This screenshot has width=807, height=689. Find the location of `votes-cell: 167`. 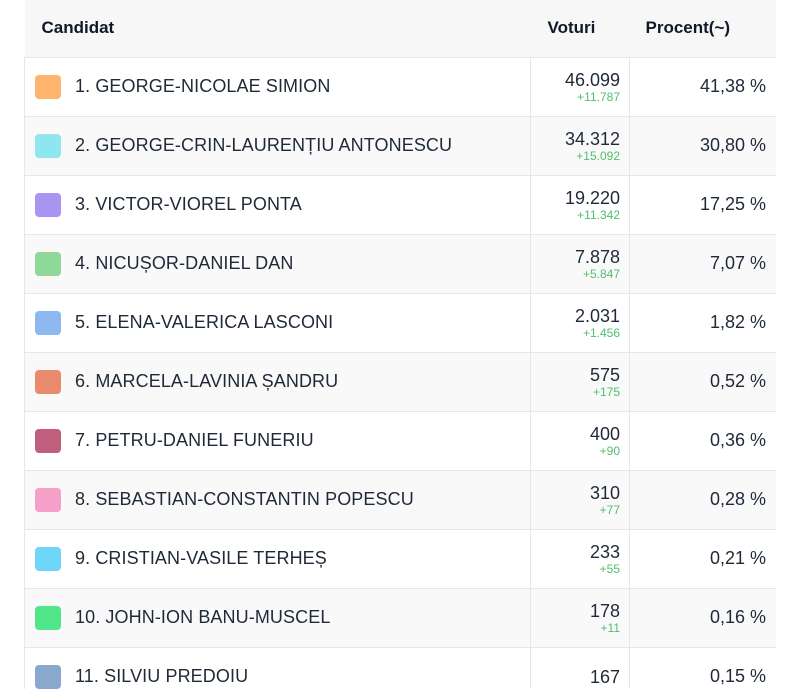

votes-cell: 167 is located at coordinates (580, 667).